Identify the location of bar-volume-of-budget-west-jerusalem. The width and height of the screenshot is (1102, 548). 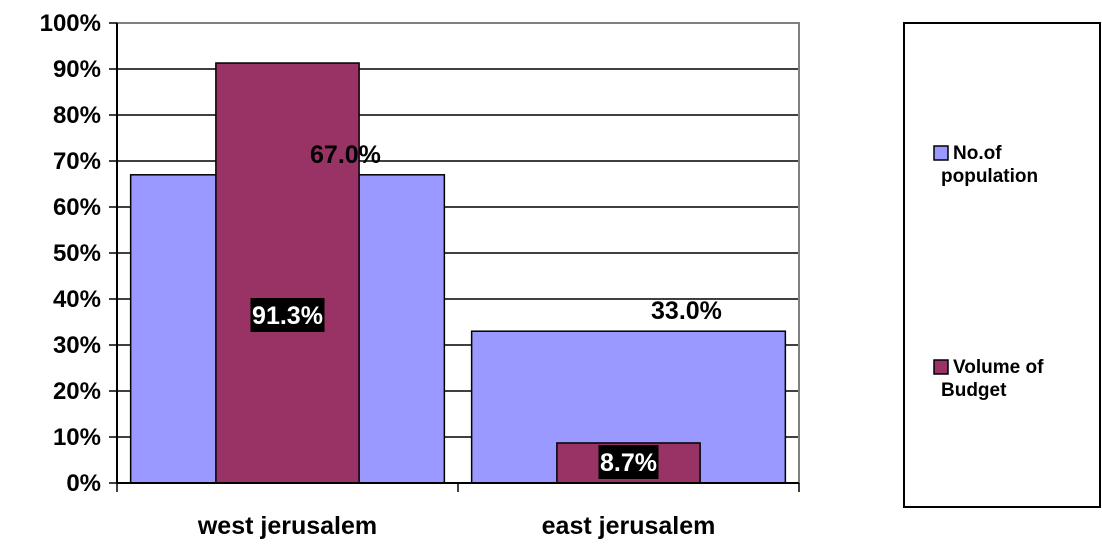
(287, 273).